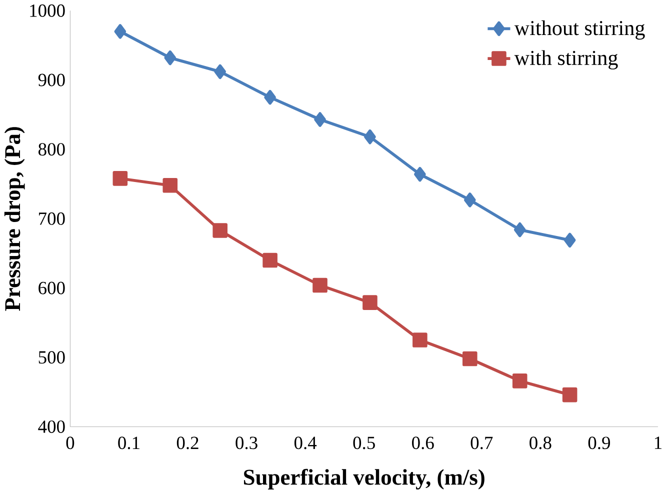 This screenshot has height=494, width=667. I want to click on x-tick-label: 0.6, so click(423, 443).